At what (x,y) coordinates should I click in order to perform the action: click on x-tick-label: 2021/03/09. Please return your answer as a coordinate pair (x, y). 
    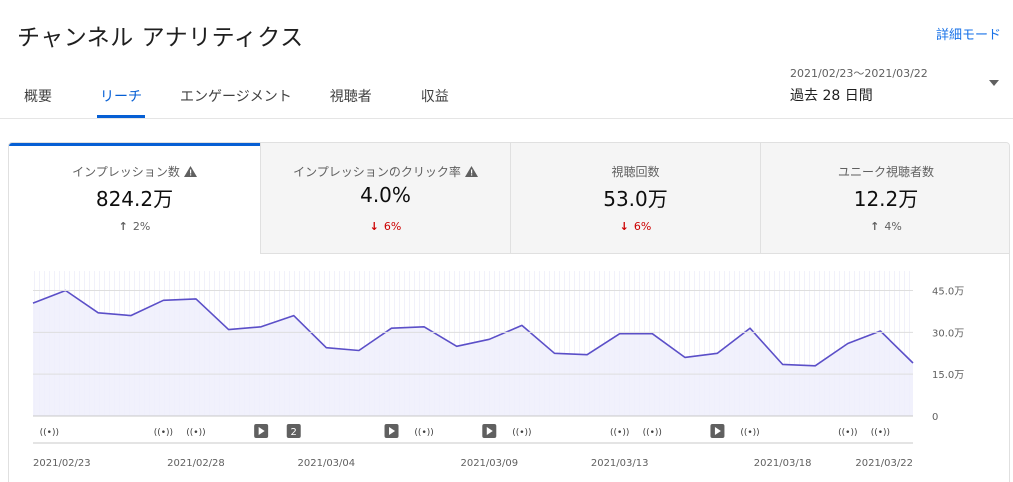
    Looking at the image, I should click on (489, 463).